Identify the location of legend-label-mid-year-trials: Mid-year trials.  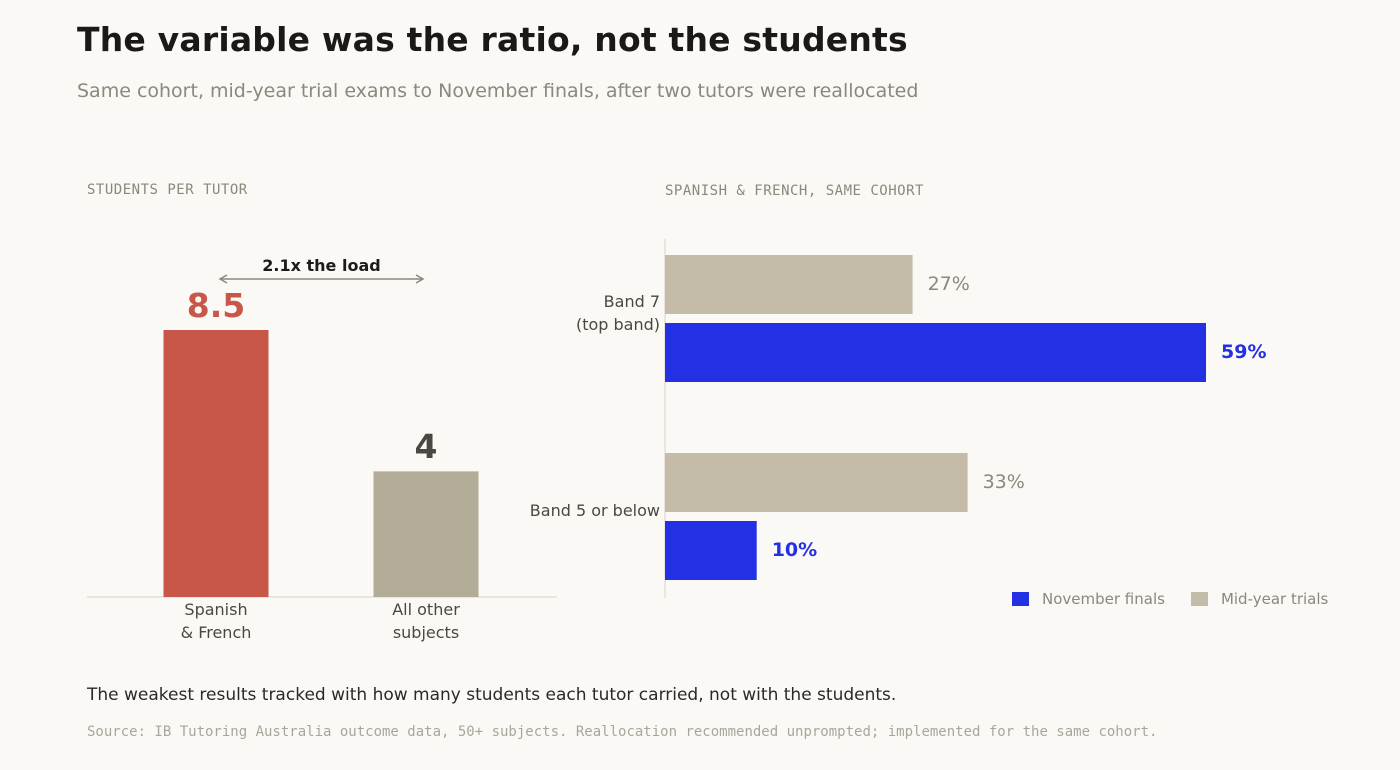
(1274, 599).